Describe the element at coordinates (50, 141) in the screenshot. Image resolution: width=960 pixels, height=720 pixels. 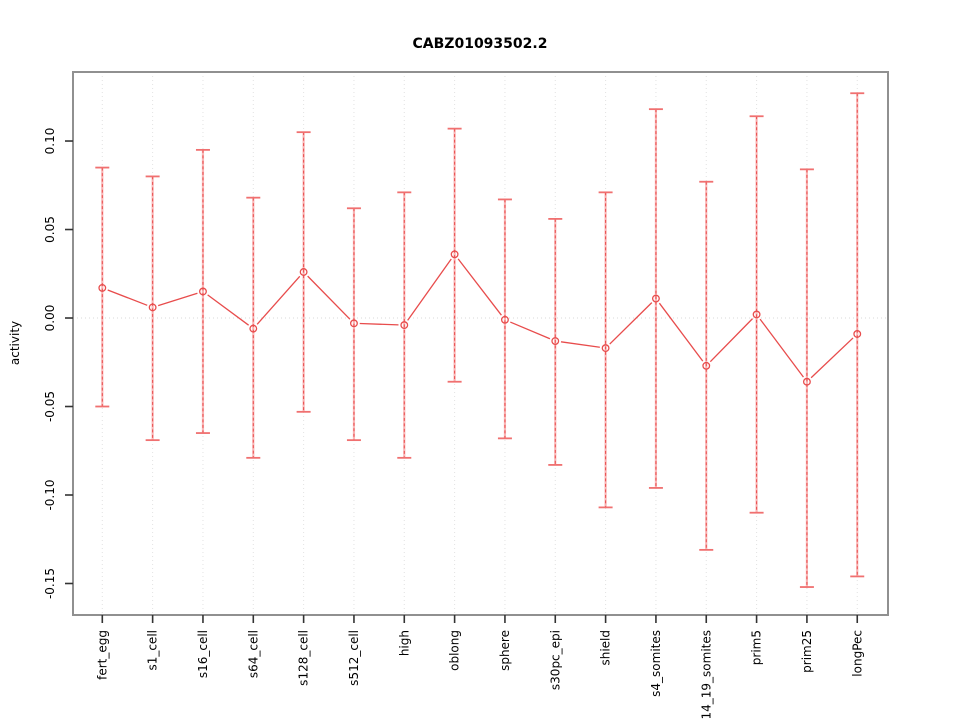
I see `y-axis-tick-label: 0.10` at that location.